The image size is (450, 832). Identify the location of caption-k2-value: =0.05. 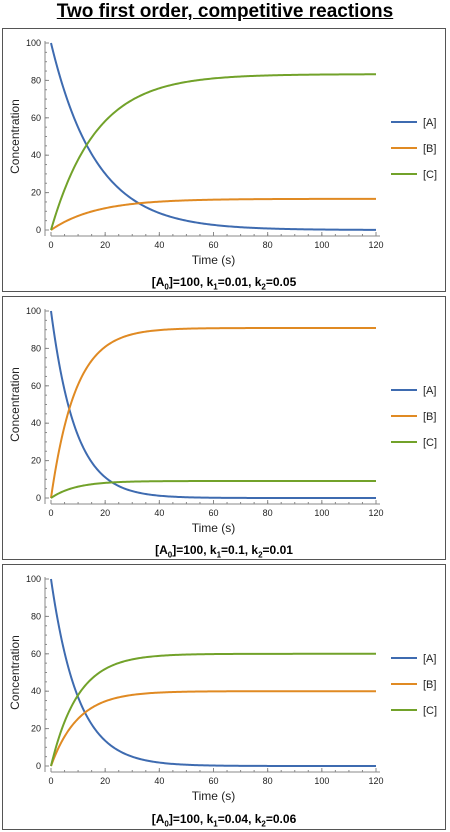
(281, 282).